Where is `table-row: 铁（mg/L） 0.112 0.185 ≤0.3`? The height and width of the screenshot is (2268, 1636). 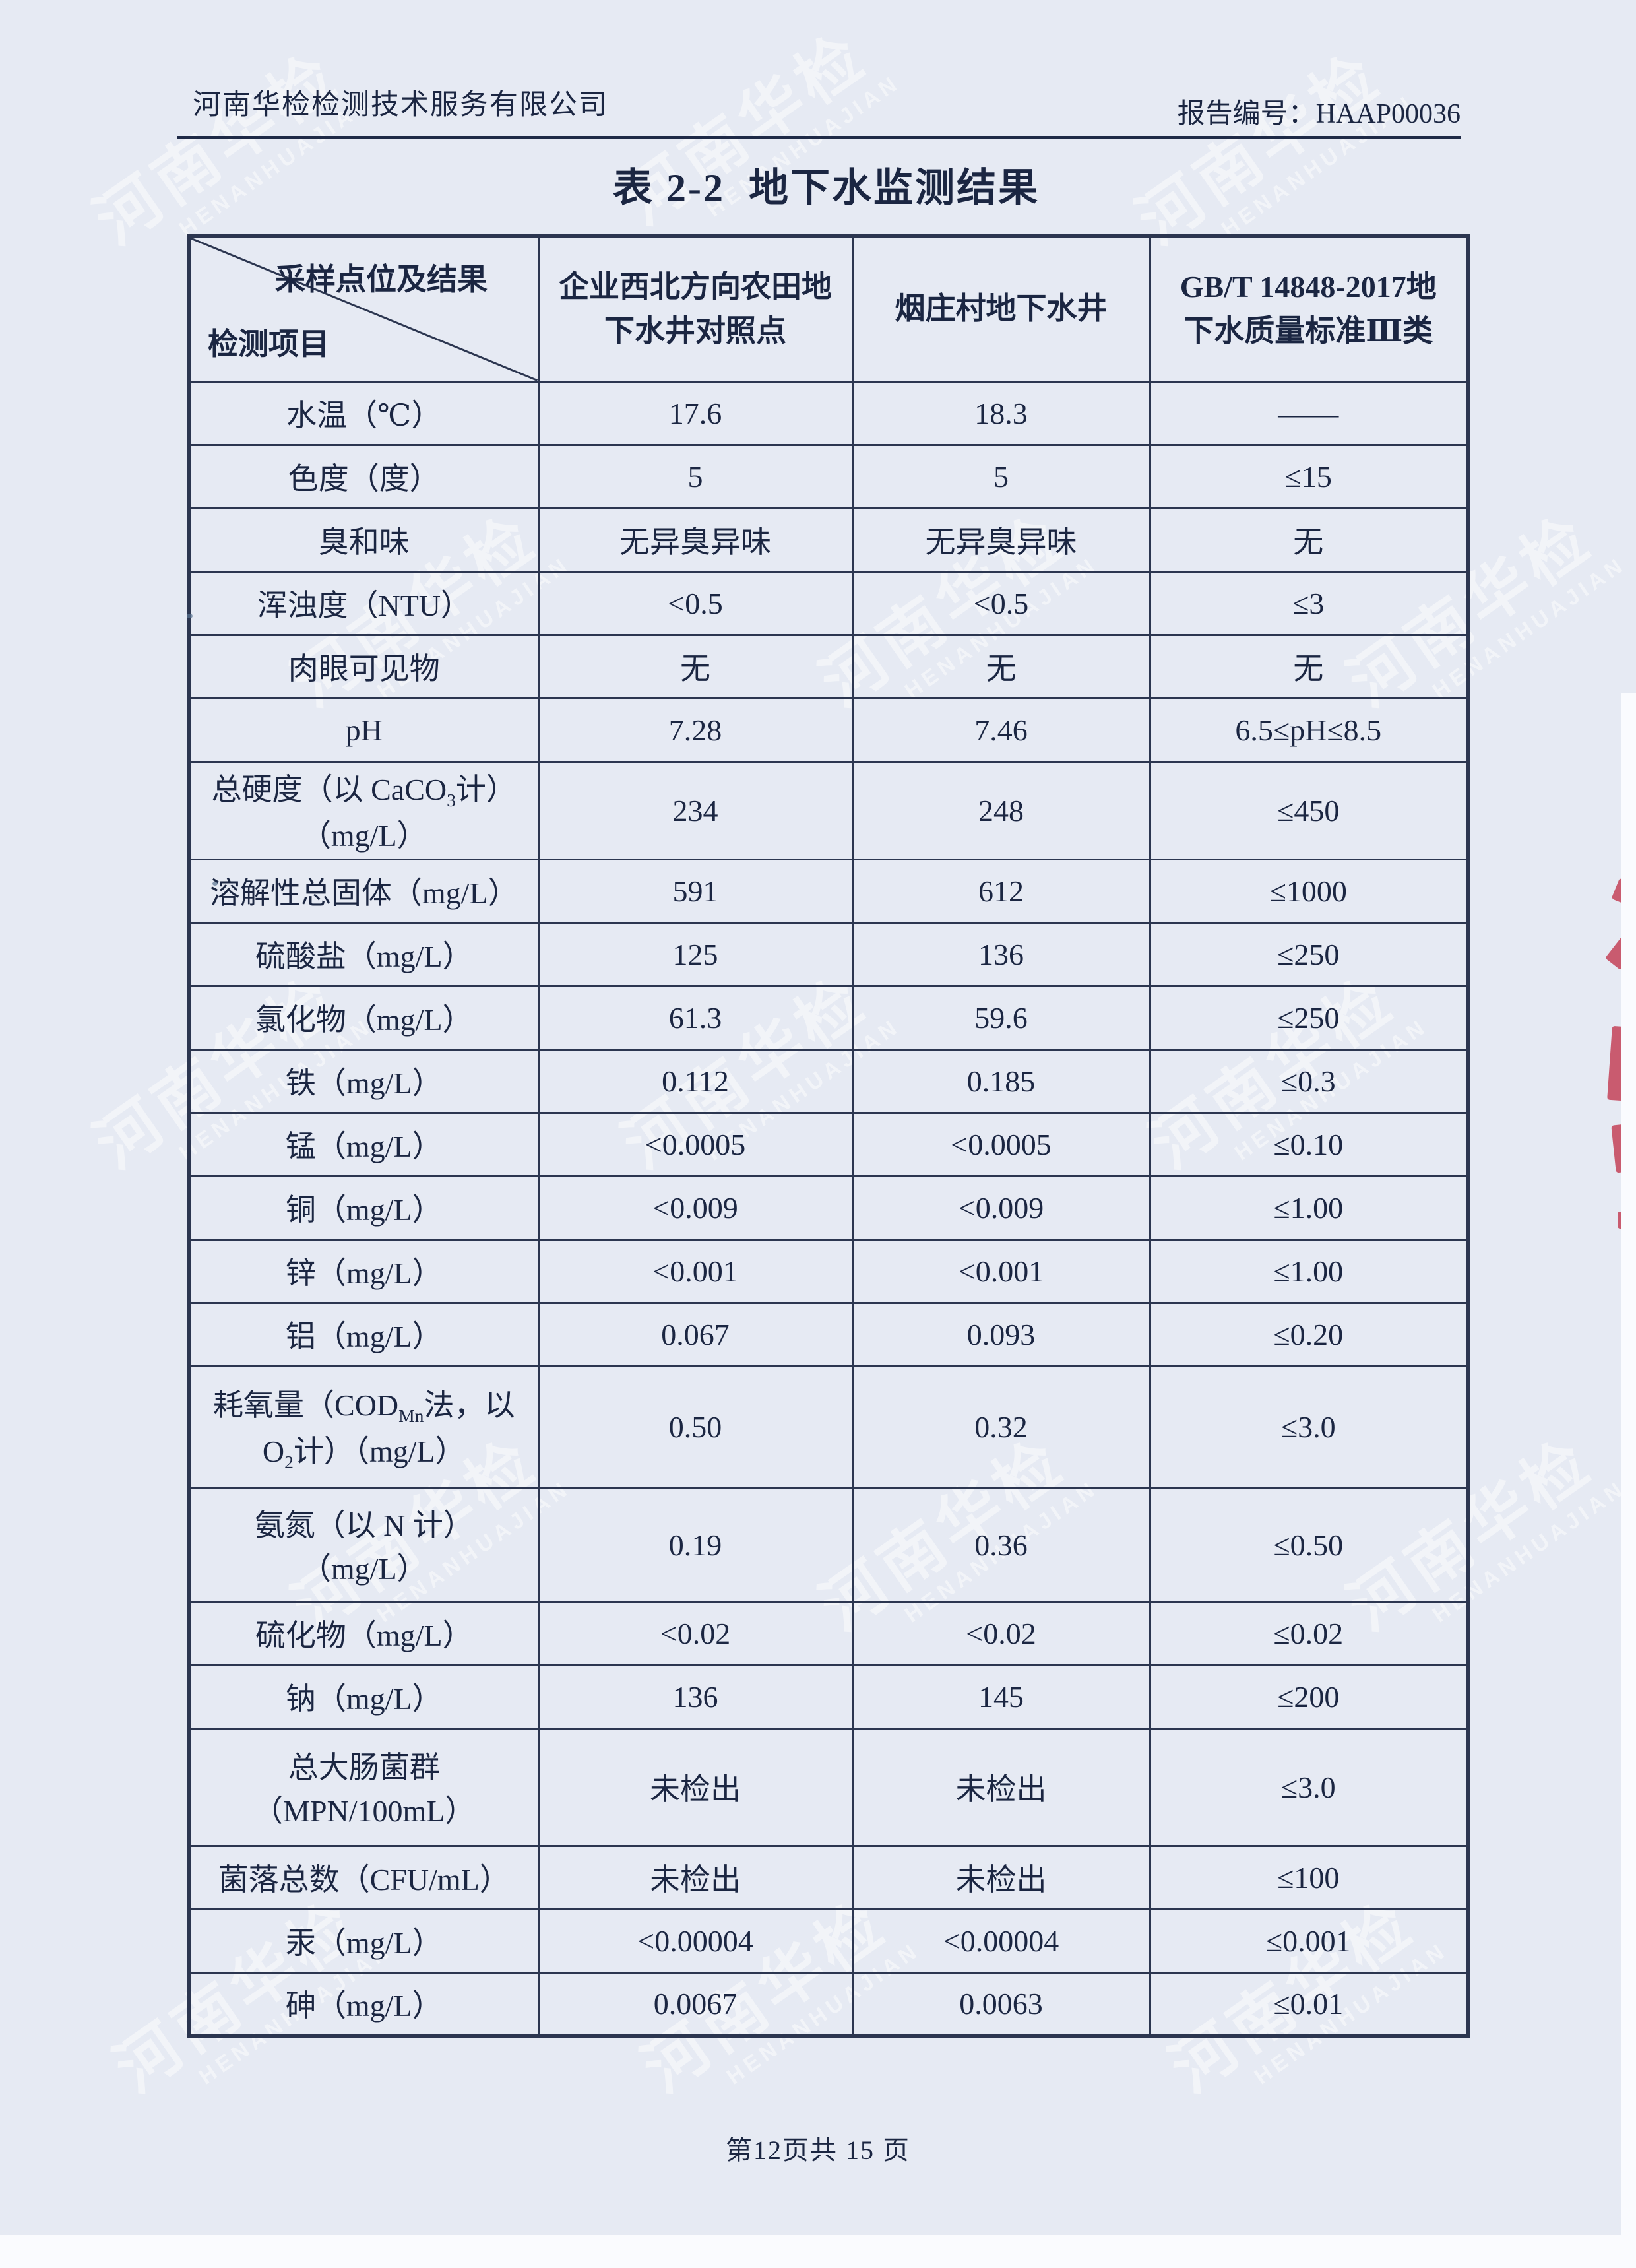 table-row: 铁（mg/L） 0.112 0.185 ≤0.3 is located at coordinates (828, 1081).